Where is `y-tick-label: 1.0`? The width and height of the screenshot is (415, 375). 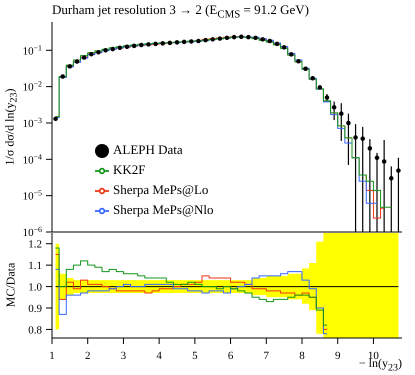 y-tick-label: 1.0 is located at coordinates (35, 288).